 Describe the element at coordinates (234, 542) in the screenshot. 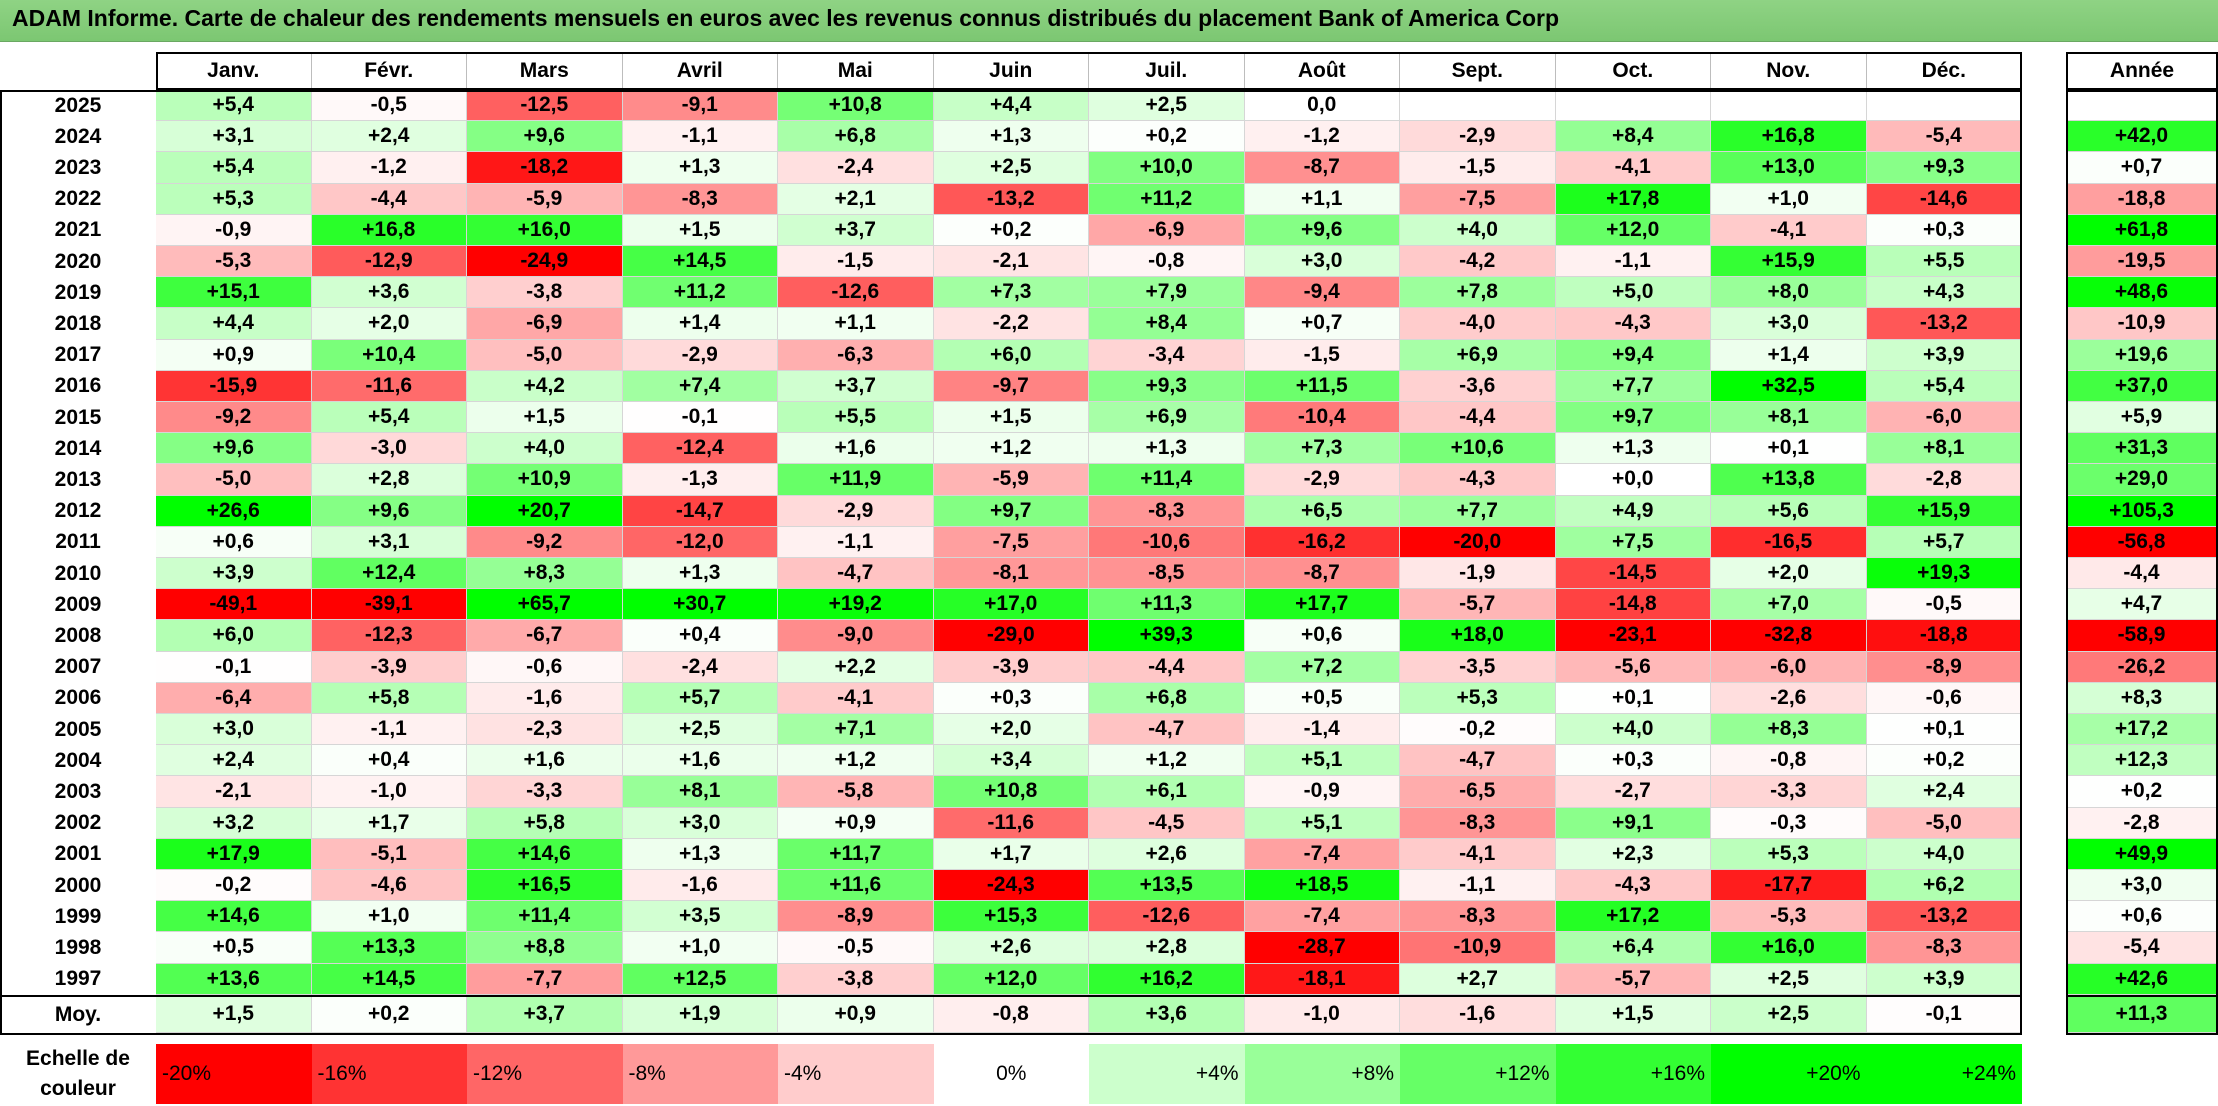

I see `heatmap-cell: +0,6` at that location.